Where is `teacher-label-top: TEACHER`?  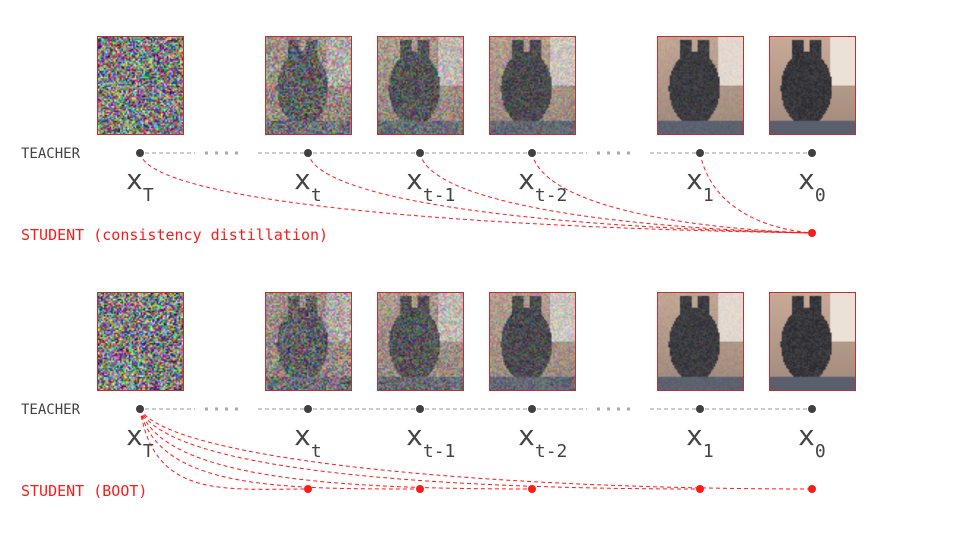 teacher-label-top: TEACHER is located at coordinates (51, 154).